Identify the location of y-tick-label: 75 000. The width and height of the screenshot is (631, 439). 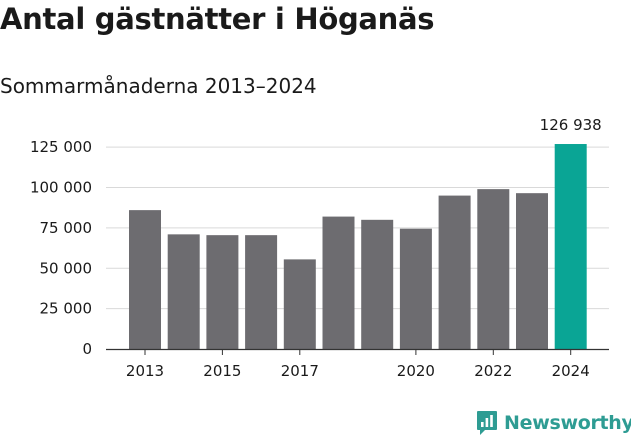
(66, 228).